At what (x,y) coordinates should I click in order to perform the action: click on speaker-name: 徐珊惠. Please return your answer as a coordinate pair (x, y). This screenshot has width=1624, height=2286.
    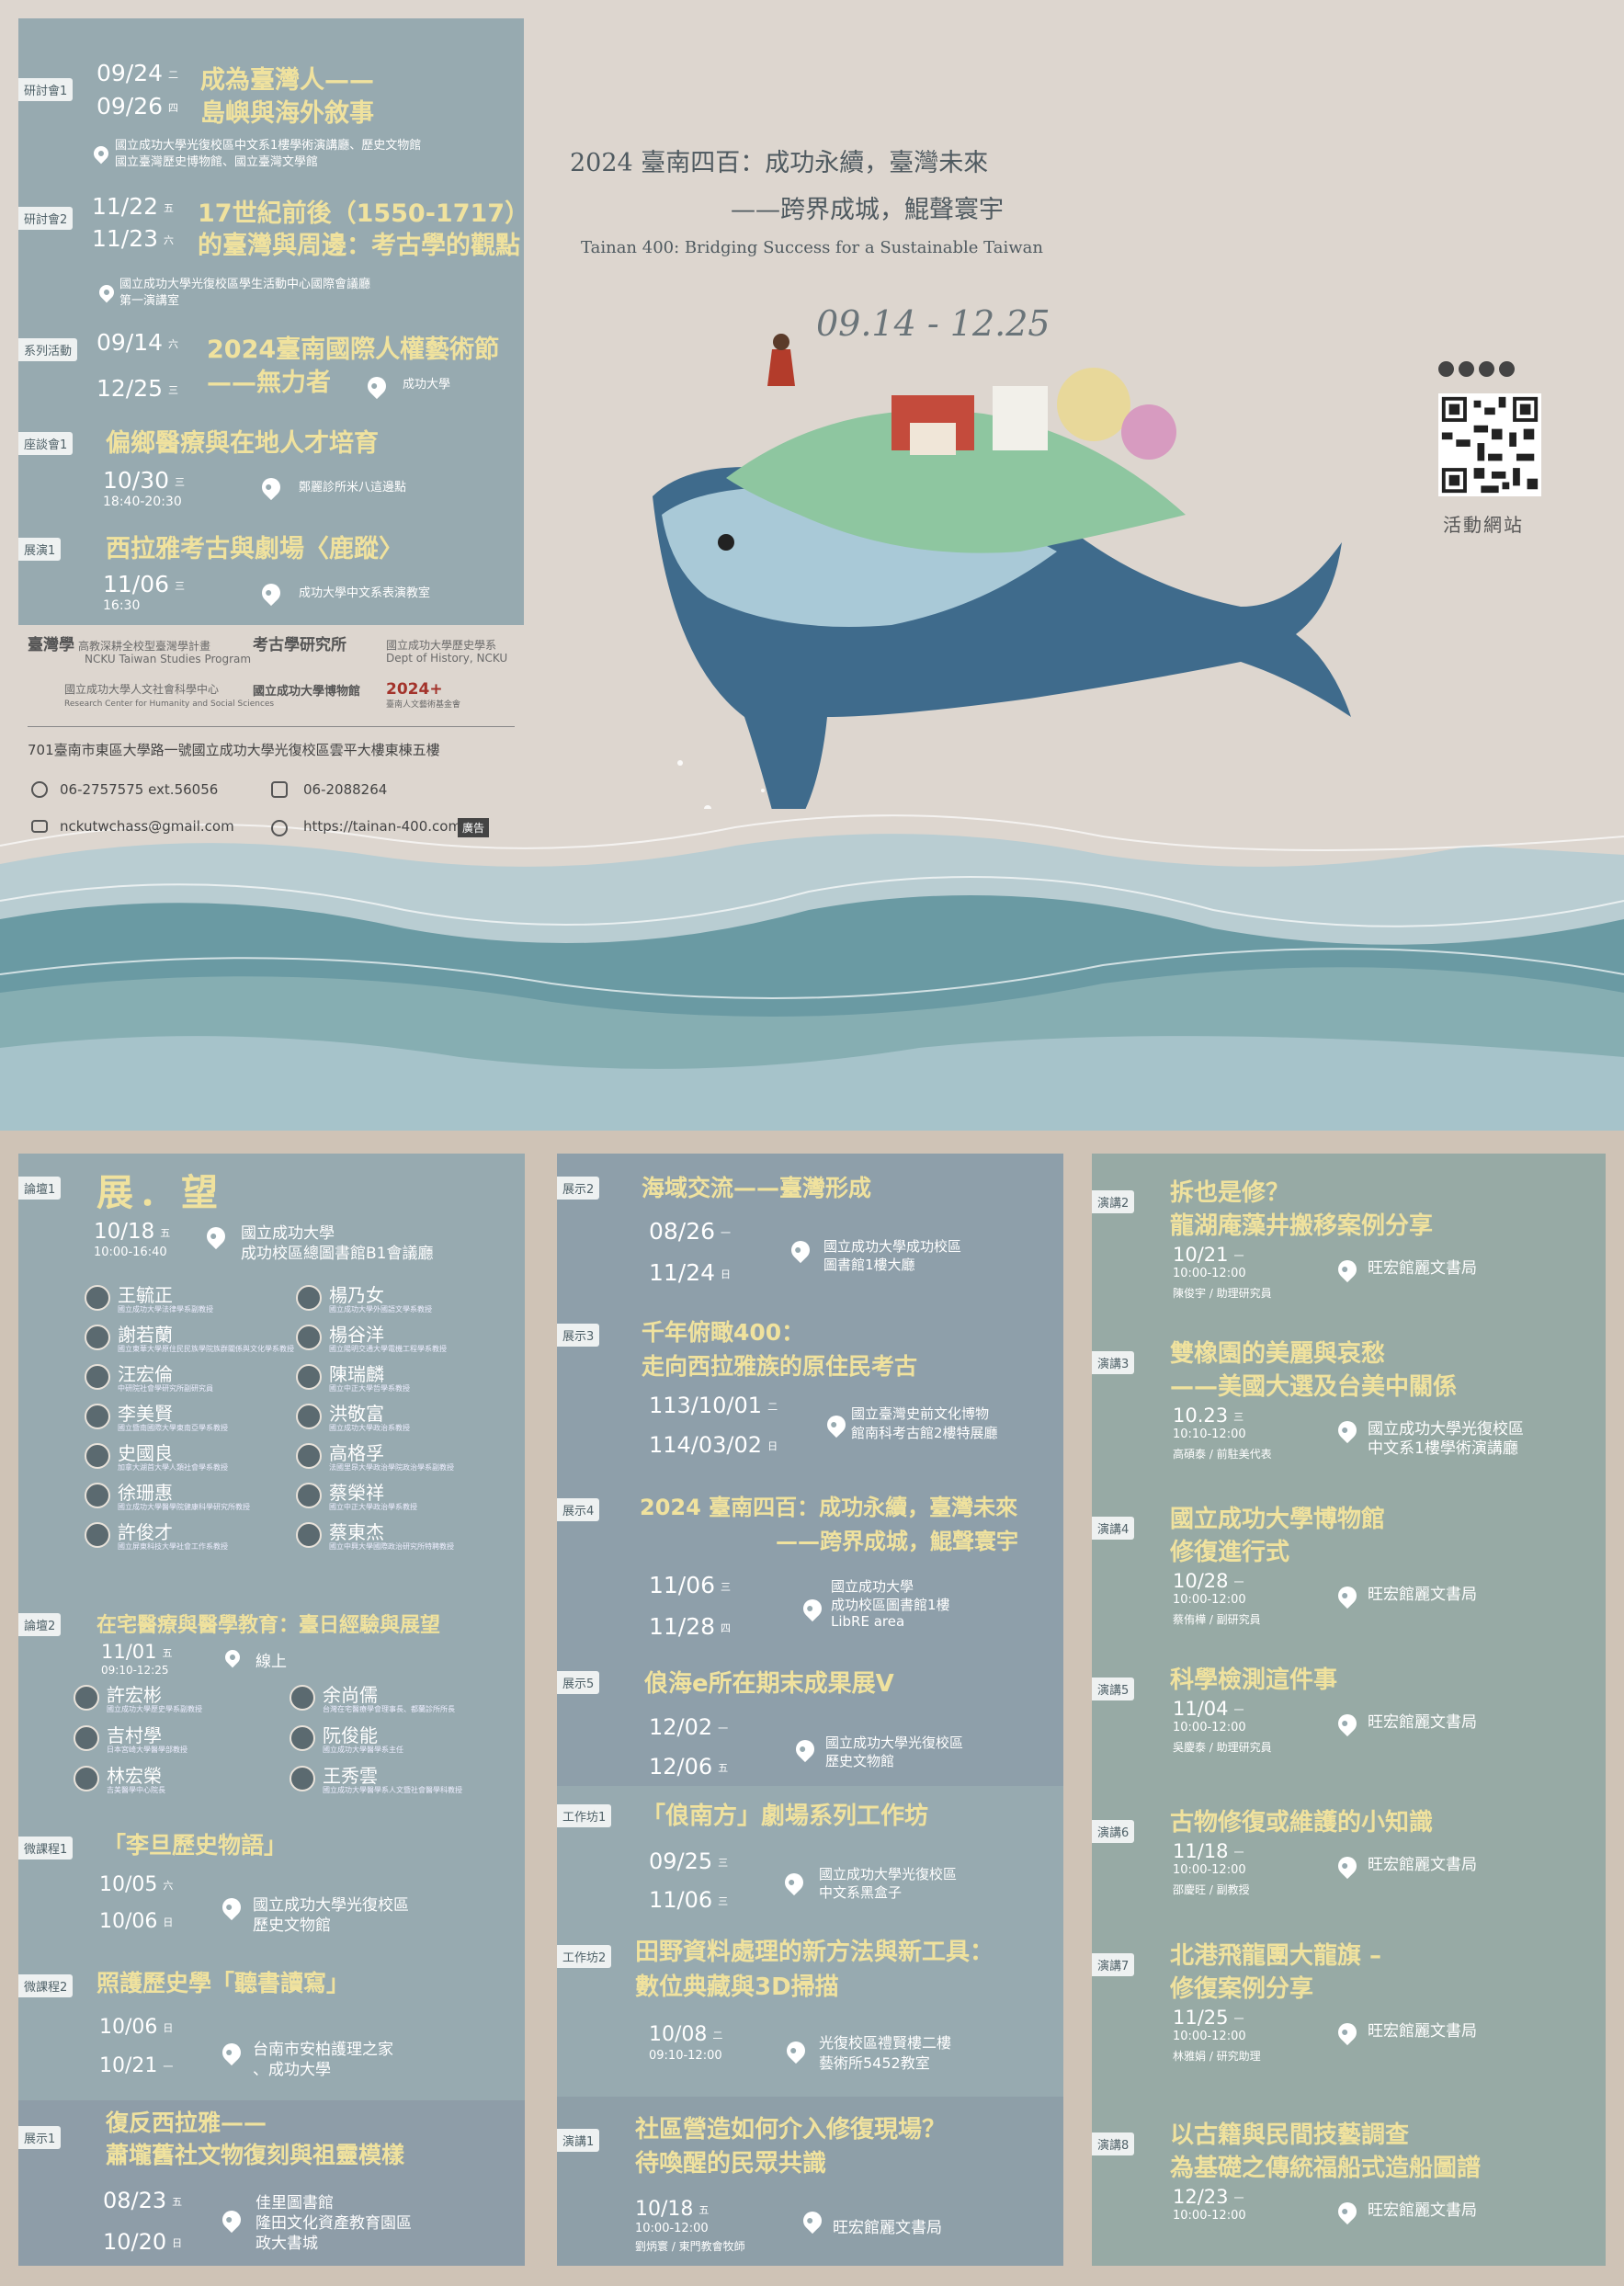
    Looking at the image, I should click on (145, 1493).